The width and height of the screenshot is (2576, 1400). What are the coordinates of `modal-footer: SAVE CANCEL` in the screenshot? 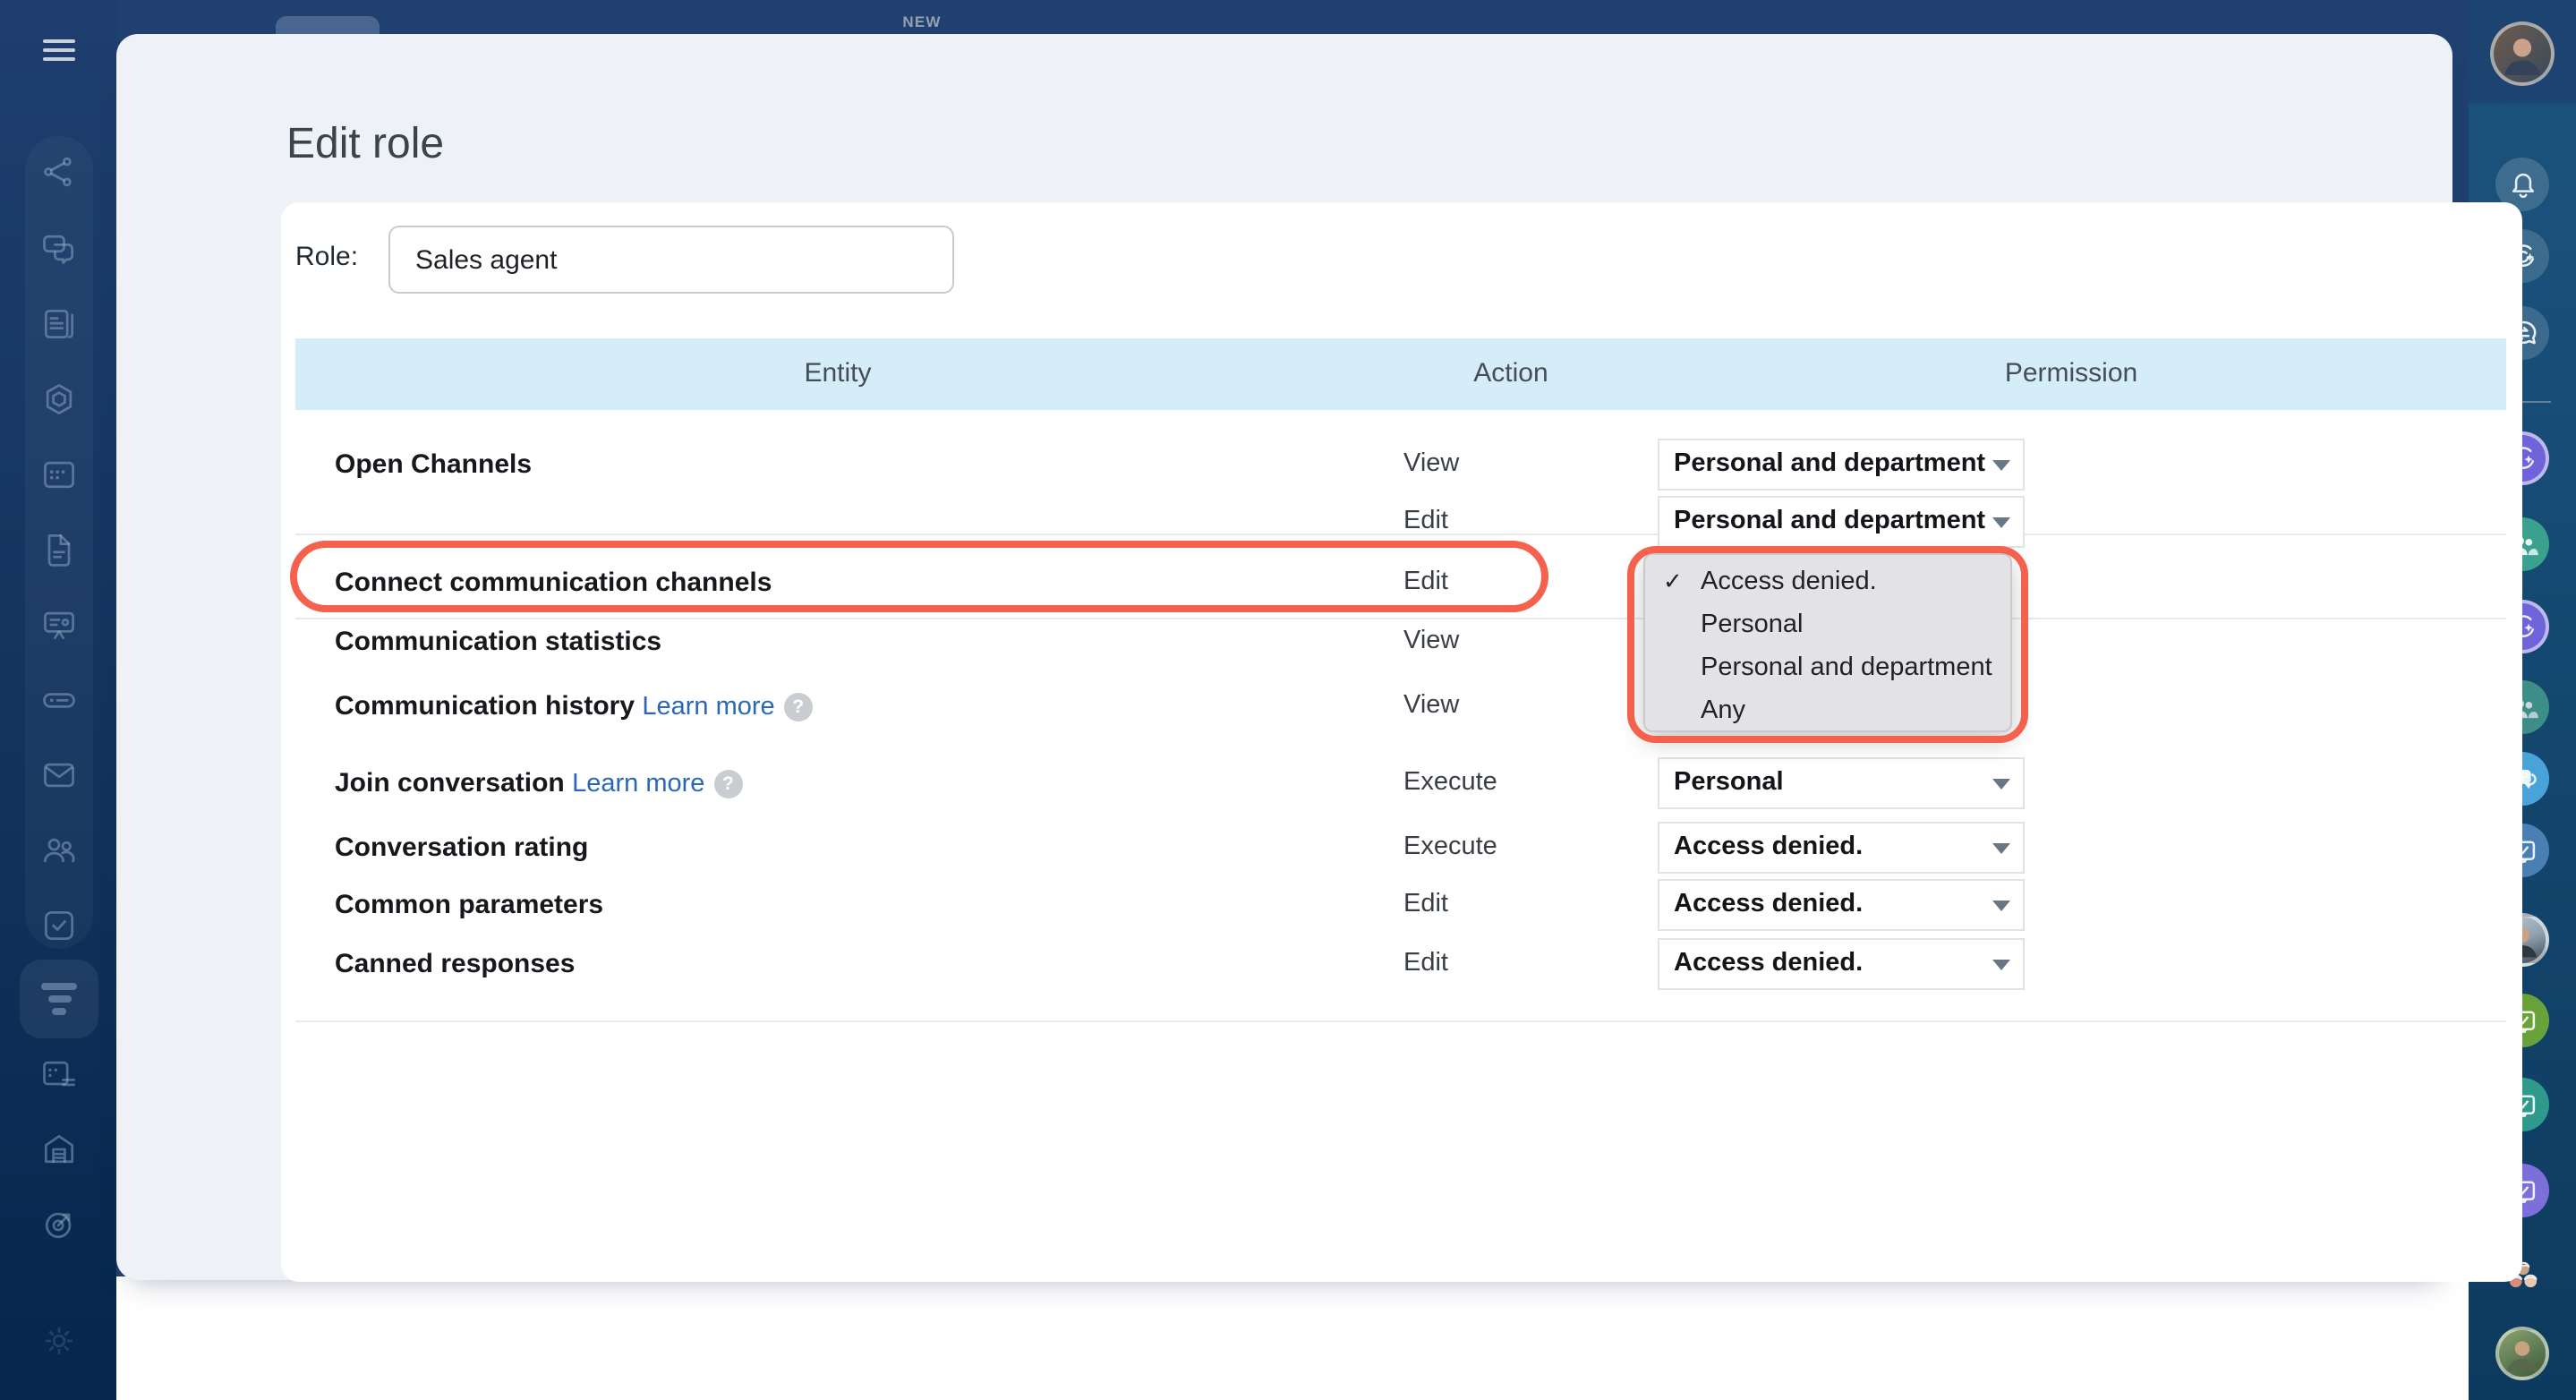 It's located at (1292, 1338).